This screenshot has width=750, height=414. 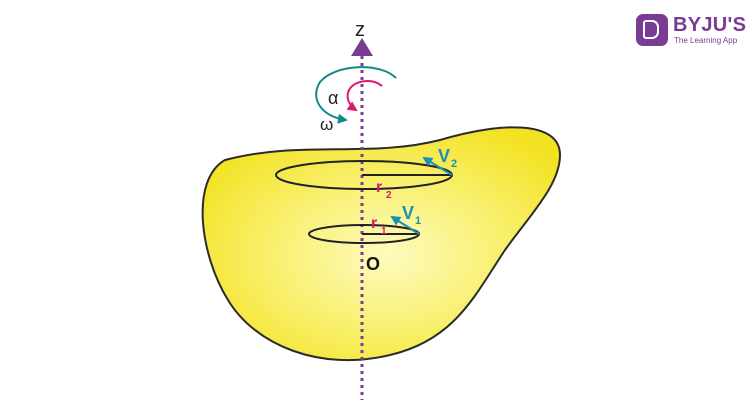 What do you see at coordinates (709, 25) in the screenshot?
I see `brand-name: BYJU'S` at bounding box center [709, 25].